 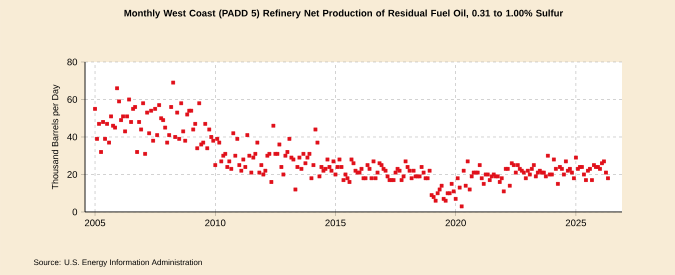 I want to click on chart-title: Monthly West Coast (PADD 5) Refinery Net Production of Residual Fuel Oil, 0.31 to 1.00% Sulfur, so click(x=344, y=14).